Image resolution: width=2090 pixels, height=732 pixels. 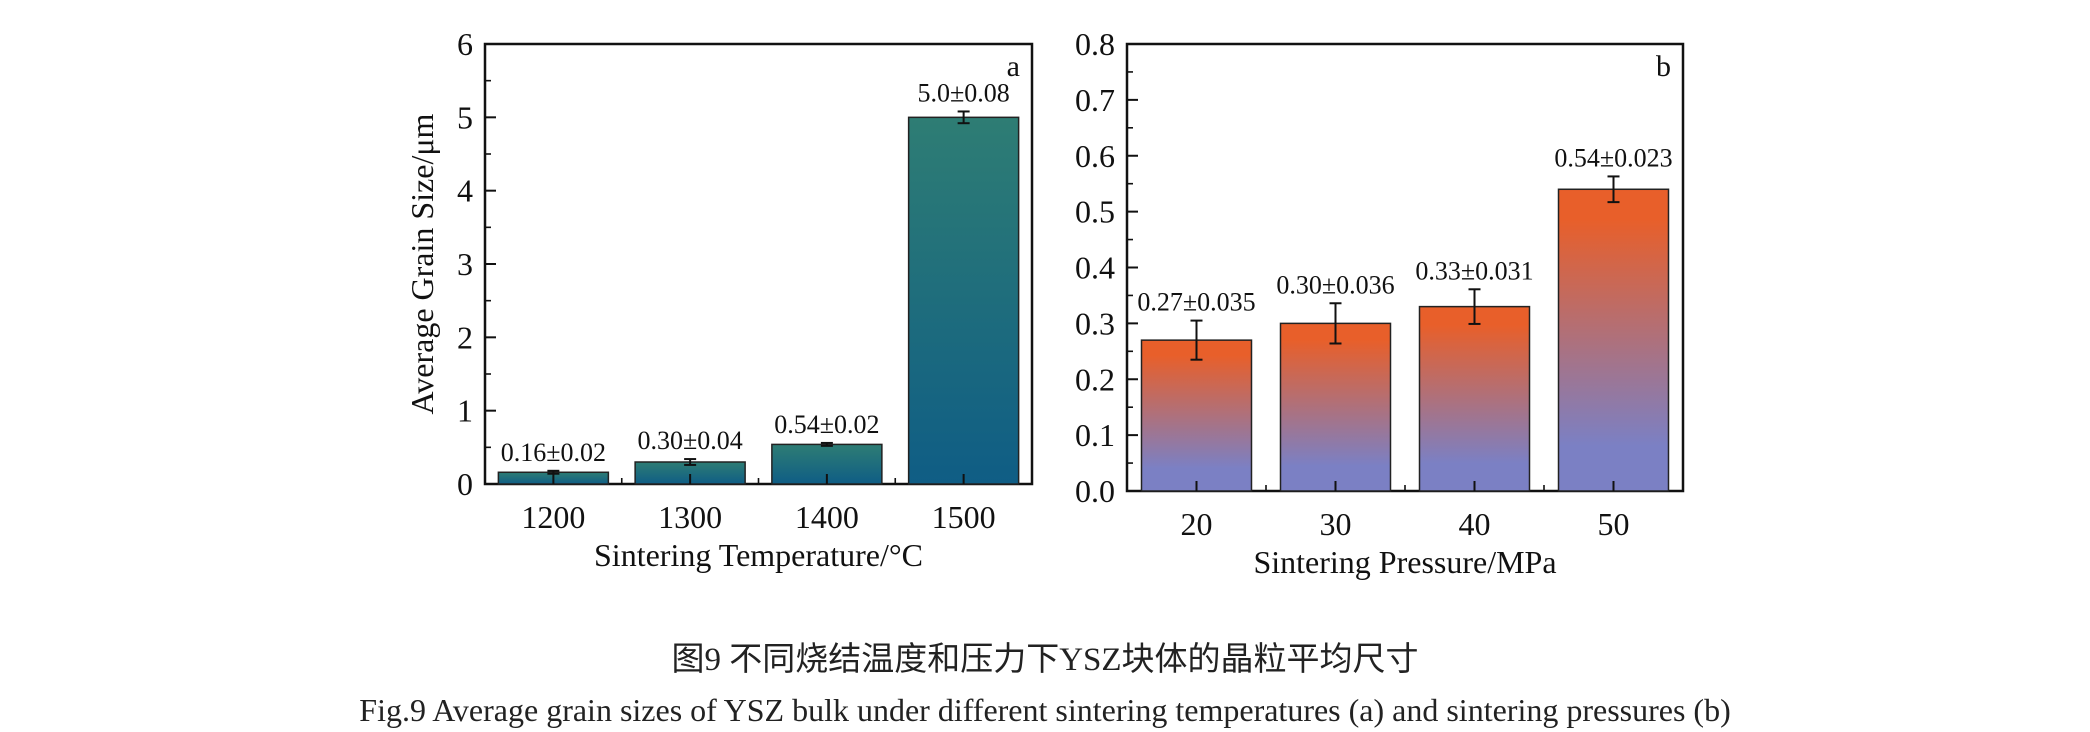 I want to click on y-tick-label: 0.6, so click(x=1095, y=156).